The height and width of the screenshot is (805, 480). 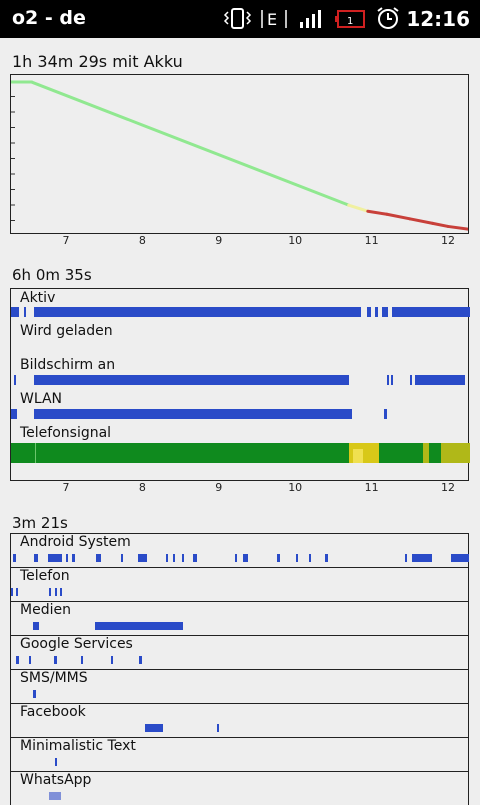 I want to click on battery-x-tick-label: 11, so click(x=371, y=240).